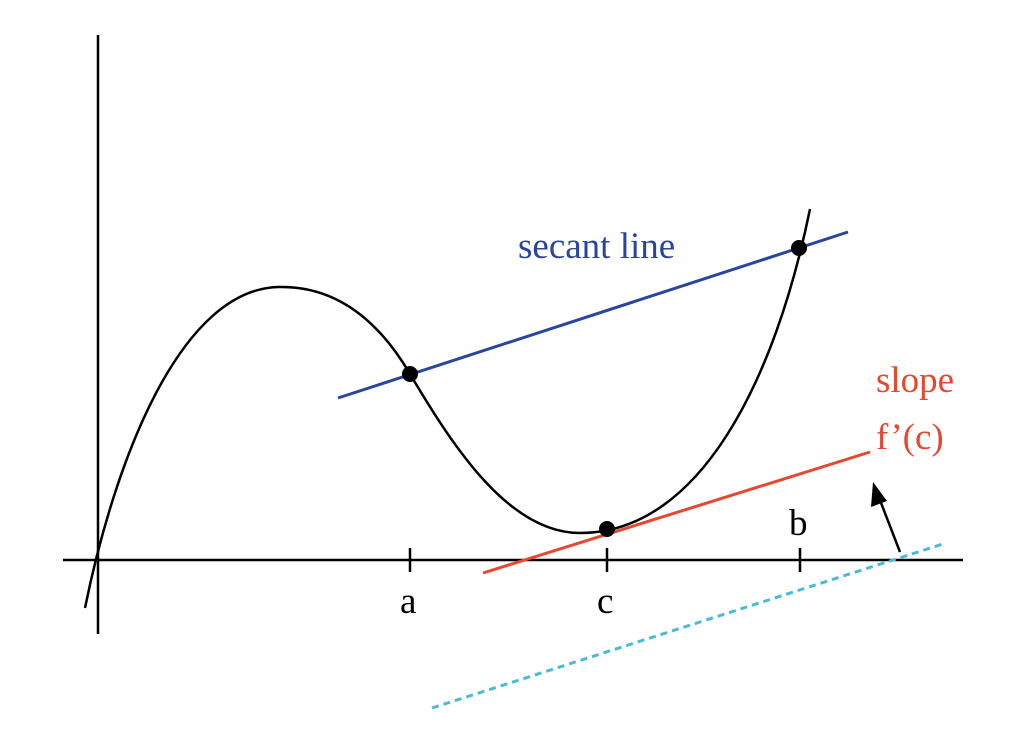 This screenshot has width=1036, height=756. I want to click on point-a, so click(410, 374).